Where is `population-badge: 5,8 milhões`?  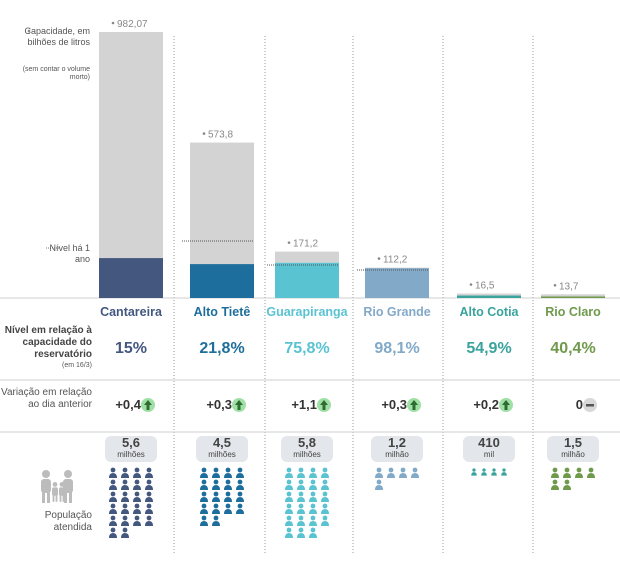
population-badge: 5,8 milhões is located at coordinates (307, 449).